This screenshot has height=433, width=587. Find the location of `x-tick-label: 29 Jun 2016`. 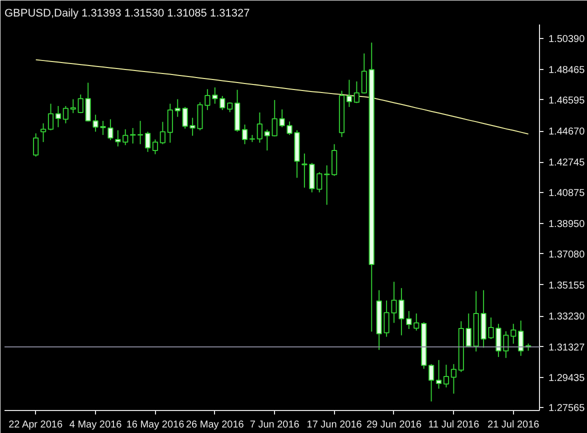

x-tick-label: 29 Jun 2016 is located at coordinates (394, 425).